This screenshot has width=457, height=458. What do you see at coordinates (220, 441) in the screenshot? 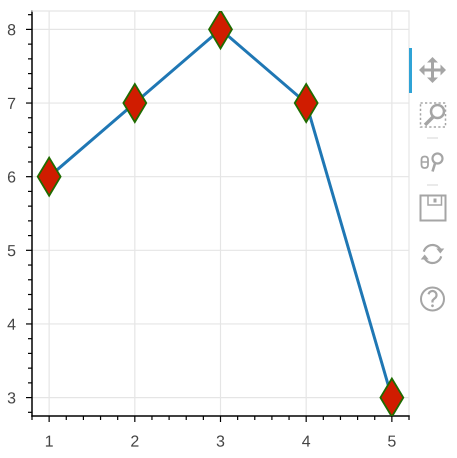
I see `x-tick-label: 3` at bounding box center [220, 441].